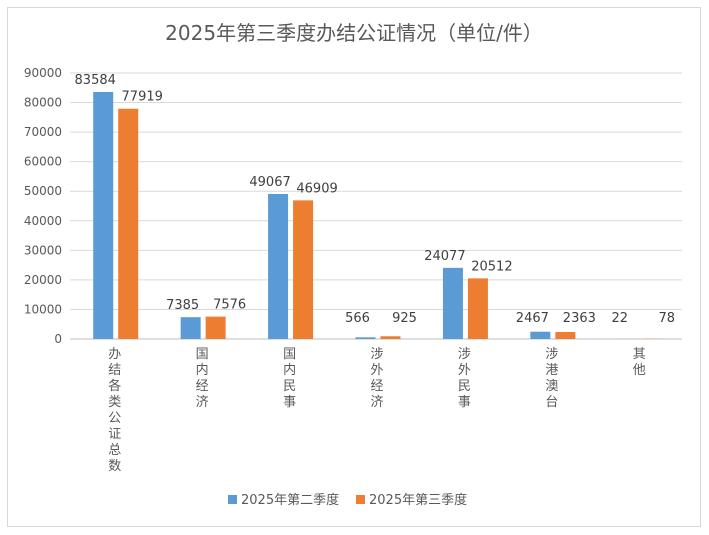  I want to click on y-tick-label: 70000, so click(43, 132).